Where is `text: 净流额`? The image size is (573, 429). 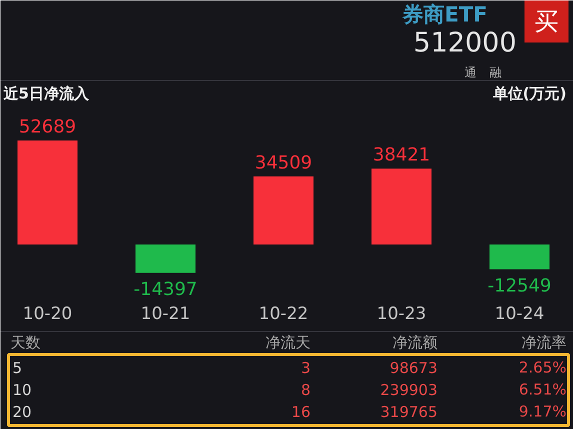
text: 净流额 is located at coordinates (415, 343).